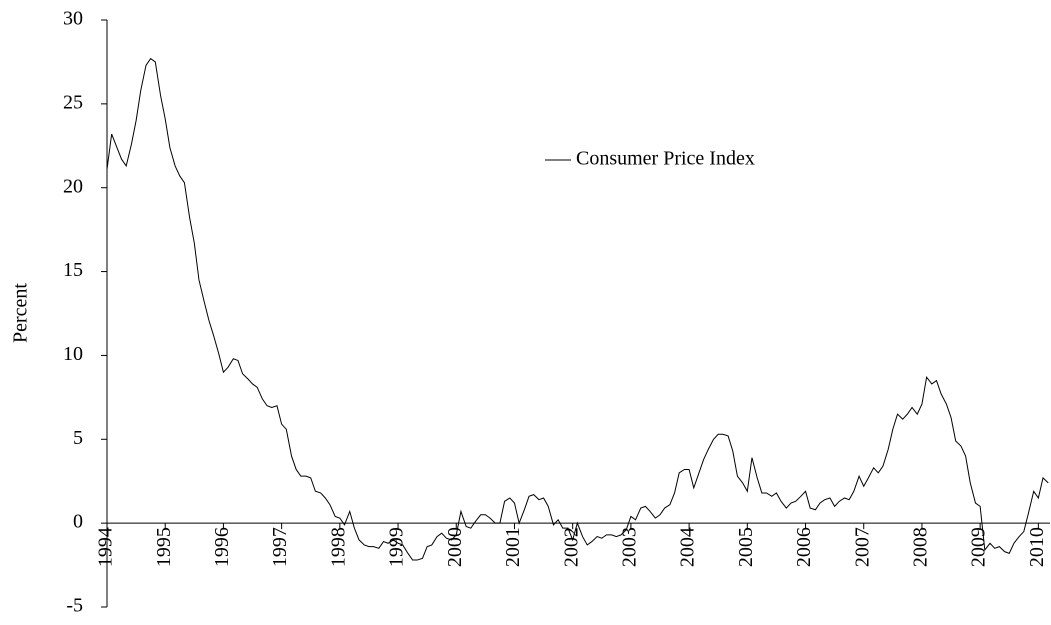 This screenshot has height=625, width=1051. What do you see at coordinates (513, 547) in the screenshot?
I see `x-tick-label: 2001` at bounding box center [513, 547].